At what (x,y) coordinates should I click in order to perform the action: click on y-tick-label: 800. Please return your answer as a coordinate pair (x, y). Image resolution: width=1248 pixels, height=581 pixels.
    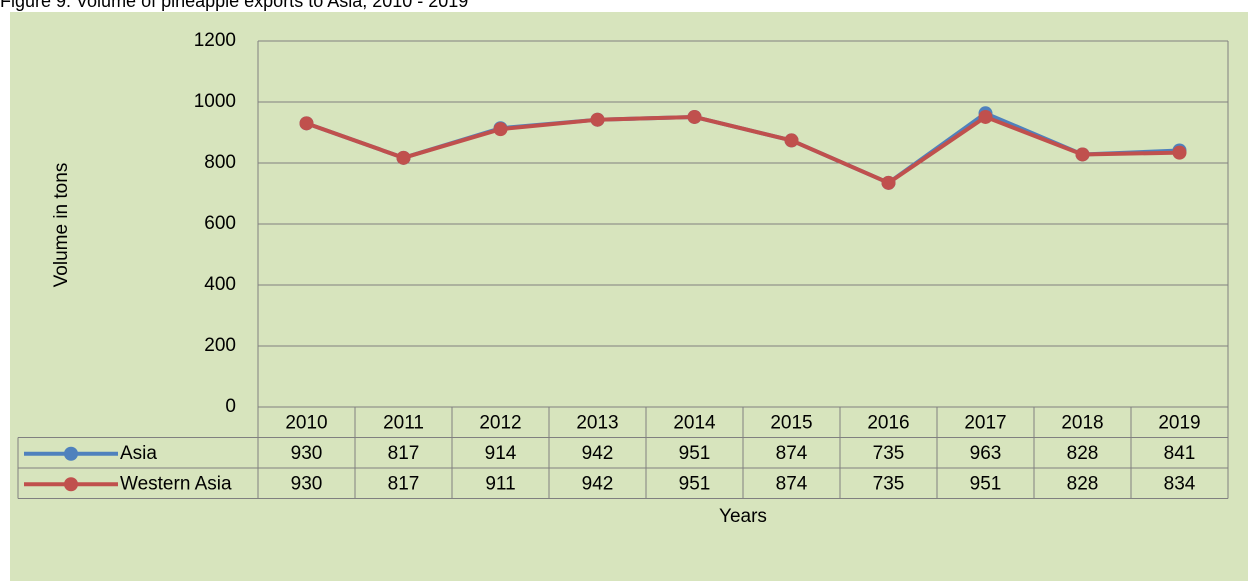
    Looking at the image, I should click on (220, 162).